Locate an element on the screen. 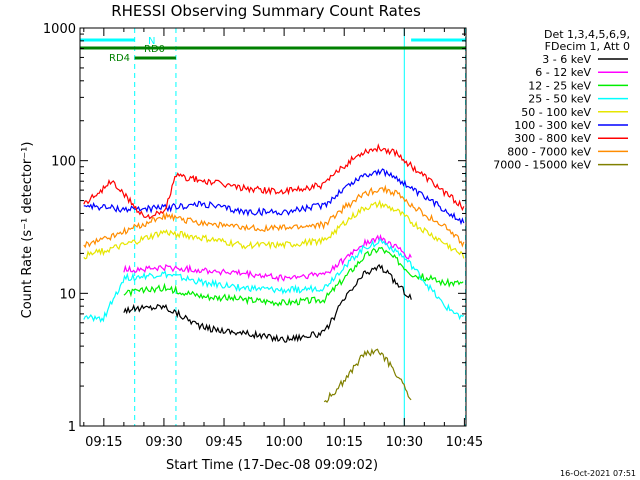  x-tick-label-4: 10:15 is located at coordinates (343, 442).